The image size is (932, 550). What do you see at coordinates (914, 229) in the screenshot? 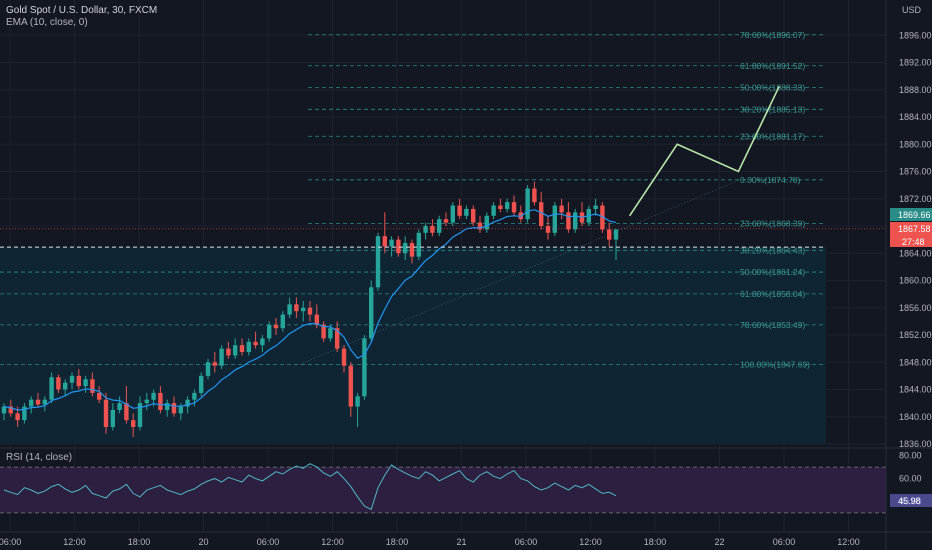
I see `svg-text: 1867.58` at bounding box center [914, 229].